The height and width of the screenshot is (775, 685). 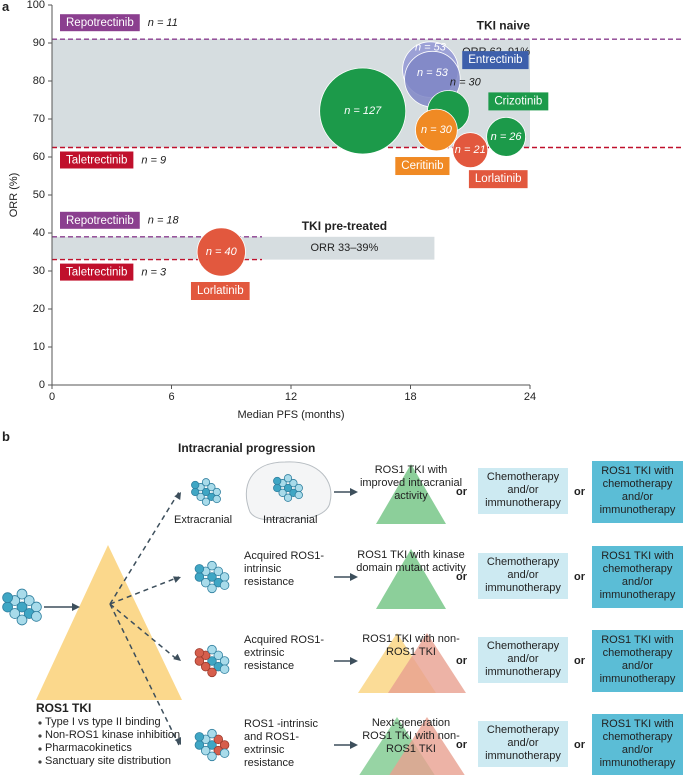 What do you see at coordinates (203, 520) in the screenshot?
I see `state-label: Extracranial` at bounding box center [203, 520].